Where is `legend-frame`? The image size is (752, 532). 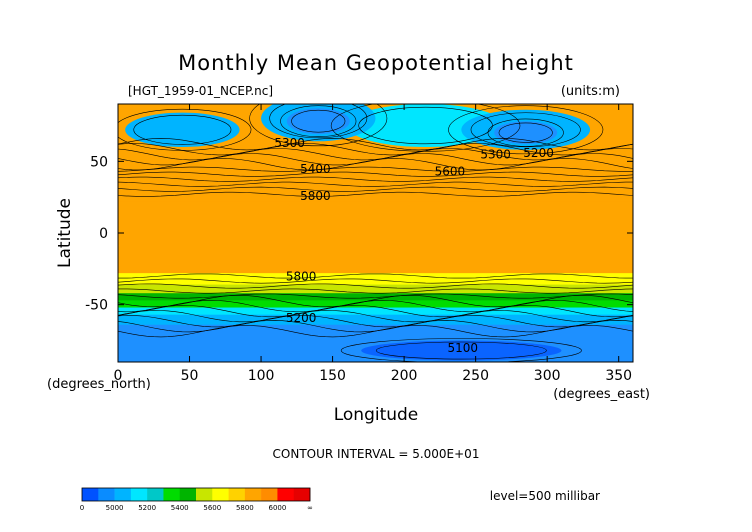
legend-frame is located at coordinates (196, 494).